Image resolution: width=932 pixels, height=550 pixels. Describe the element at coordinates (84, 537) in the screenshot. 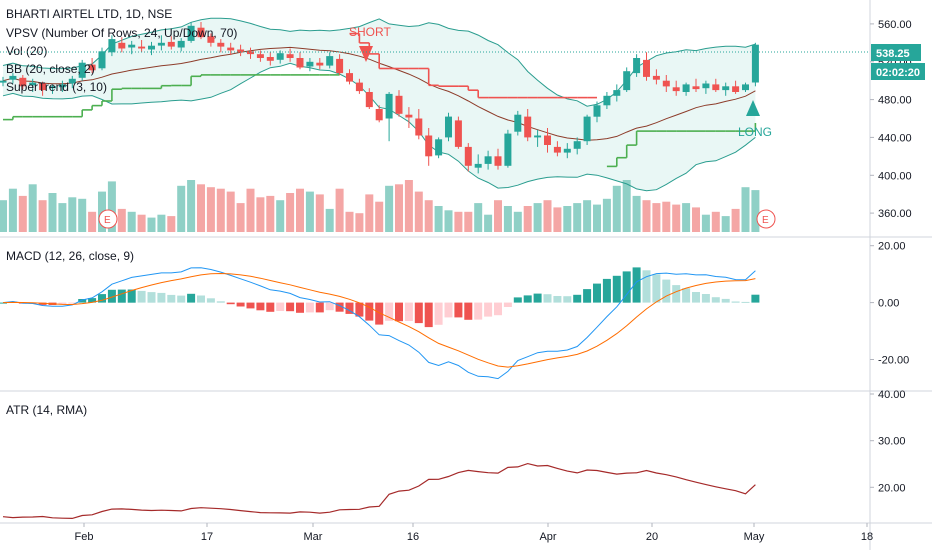

I see `time-axis-tick-label: Feb` at that location.